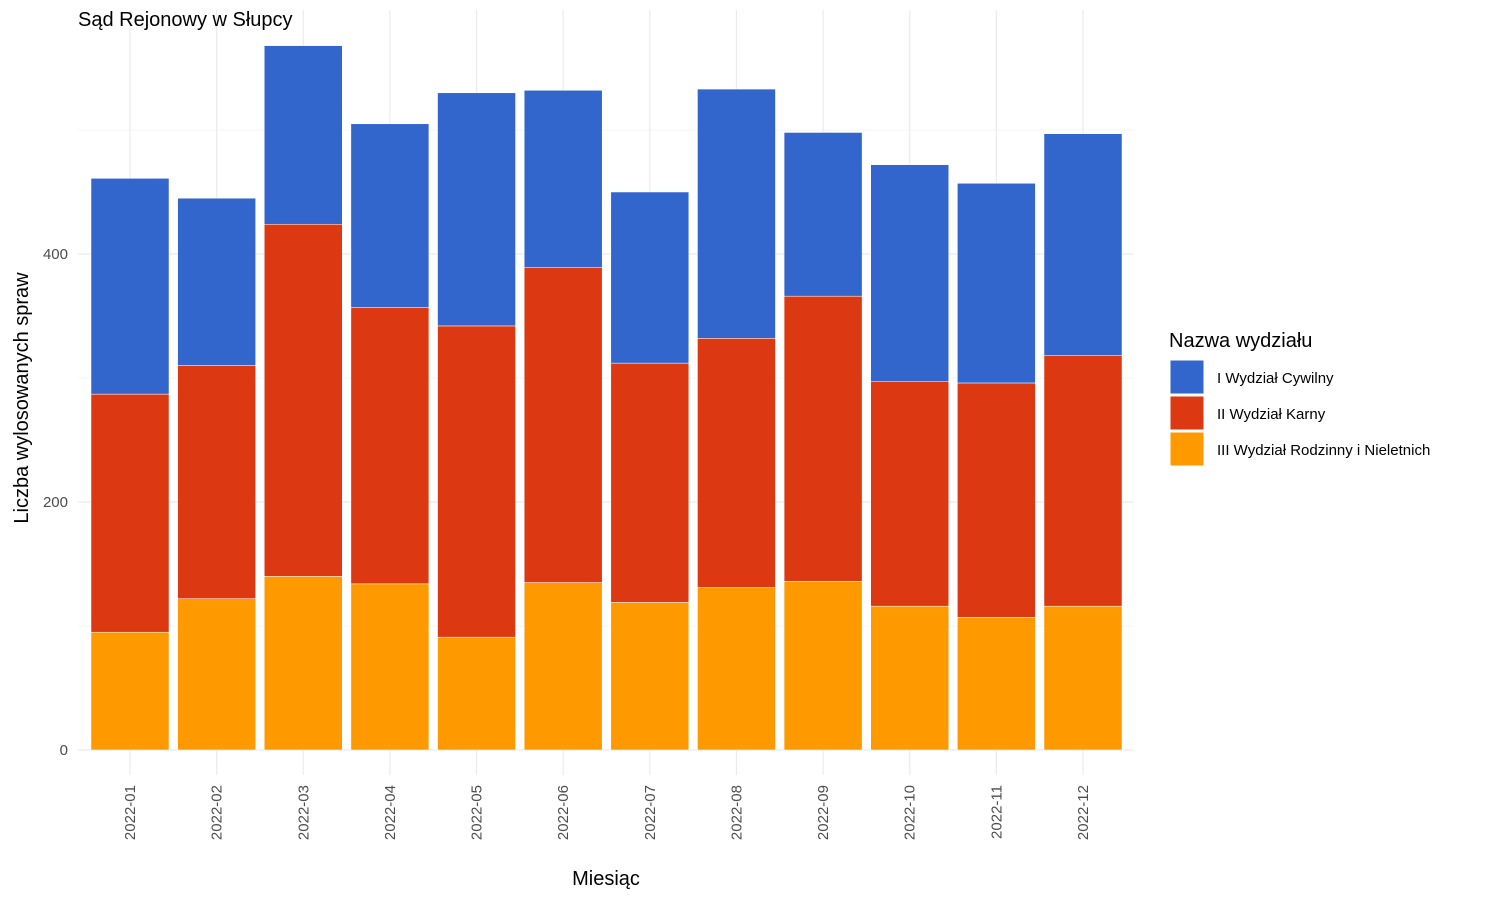  I want to click on y-tick-label: 200, so click(55, 502).